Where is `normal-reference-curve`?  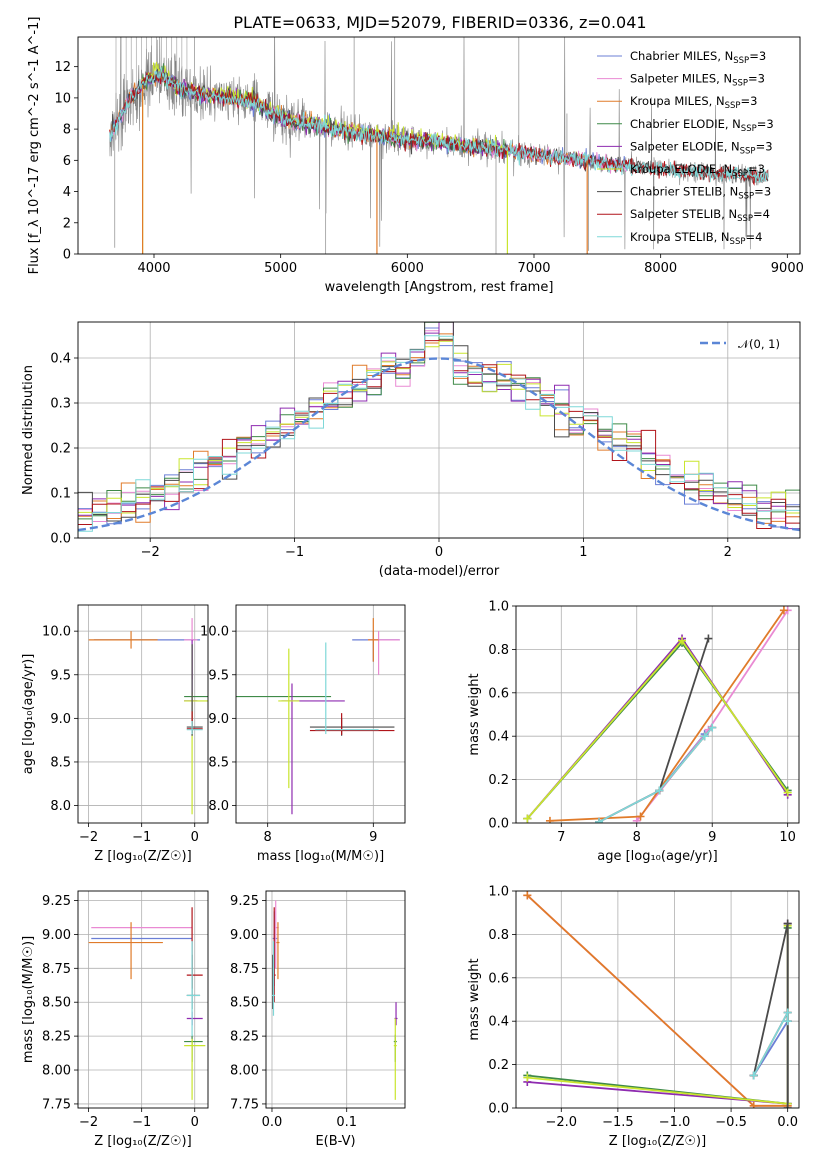 normal-reference-curve is located at coordinates (439, 444).